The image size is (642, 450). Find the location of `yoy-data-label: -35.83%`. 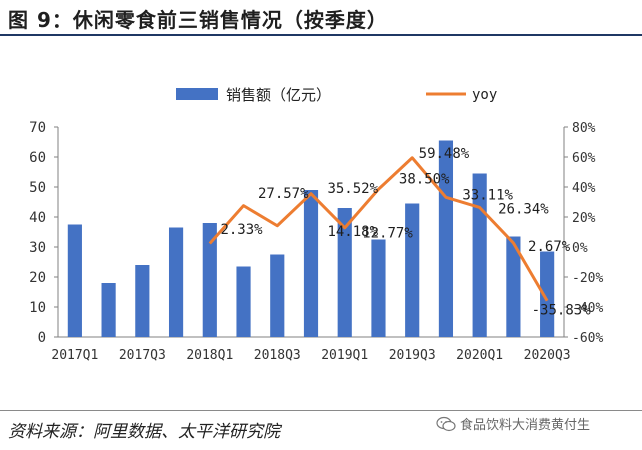

yoy-data-label: -35.83% is located at coordinates (562, 311).